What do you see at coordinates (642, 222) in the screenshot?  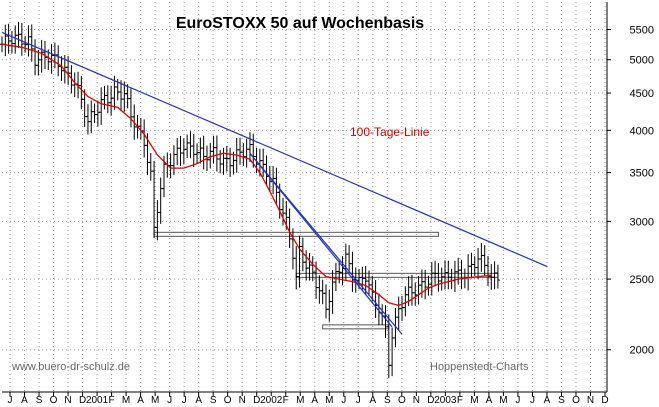 I see `y-tick-label: 3000` at bounding box center [642, 222].